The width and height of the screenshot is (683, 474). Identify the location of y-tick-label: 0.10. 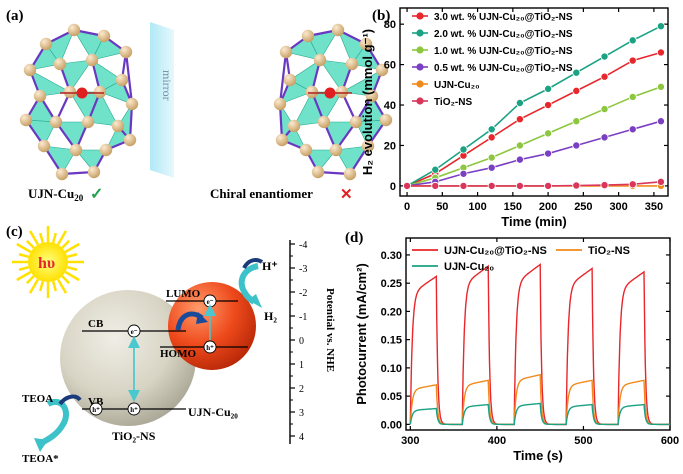
(391, 369).